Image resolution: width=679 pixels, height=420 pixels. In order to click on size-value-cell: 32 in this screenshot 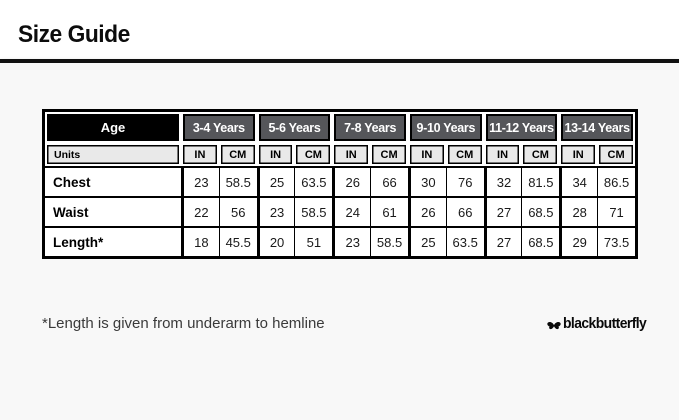, I will do `click(502, 181)`.